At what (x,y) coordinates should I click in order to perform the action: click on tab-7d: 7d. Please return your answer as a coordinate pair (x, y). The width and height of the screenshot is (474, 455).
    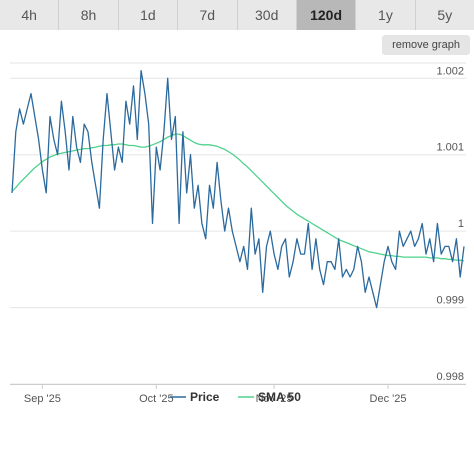
    Looking at the image, I should click on (208, 15).